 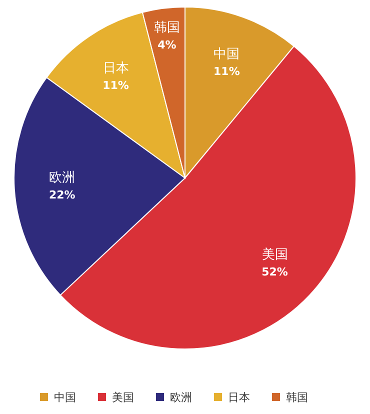 What do you see at coordinates (181, 397) in the screenshot?
I see `legend-label: 欧洲` at bounding box center [181, 397].